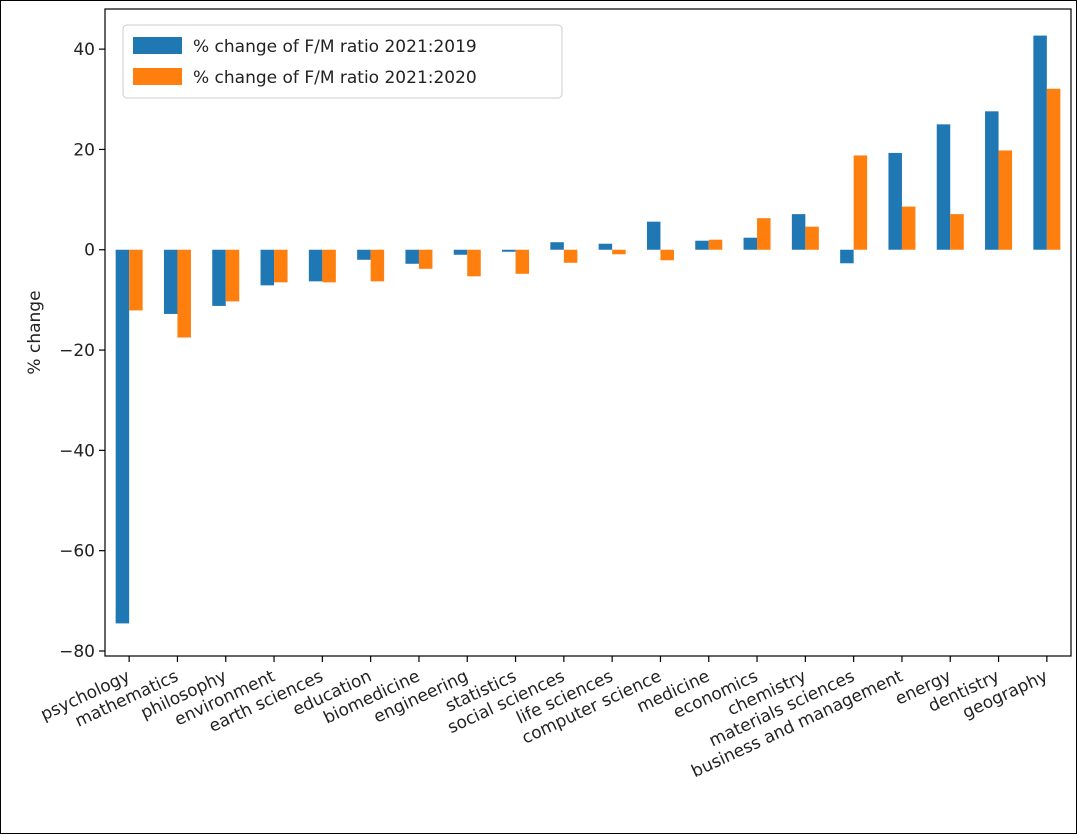 This screenshot has height=834, width=1077. Describe the element at coordinates (557, 246) in the screenshot. I see `bar-series1-social-sciences` at that location.